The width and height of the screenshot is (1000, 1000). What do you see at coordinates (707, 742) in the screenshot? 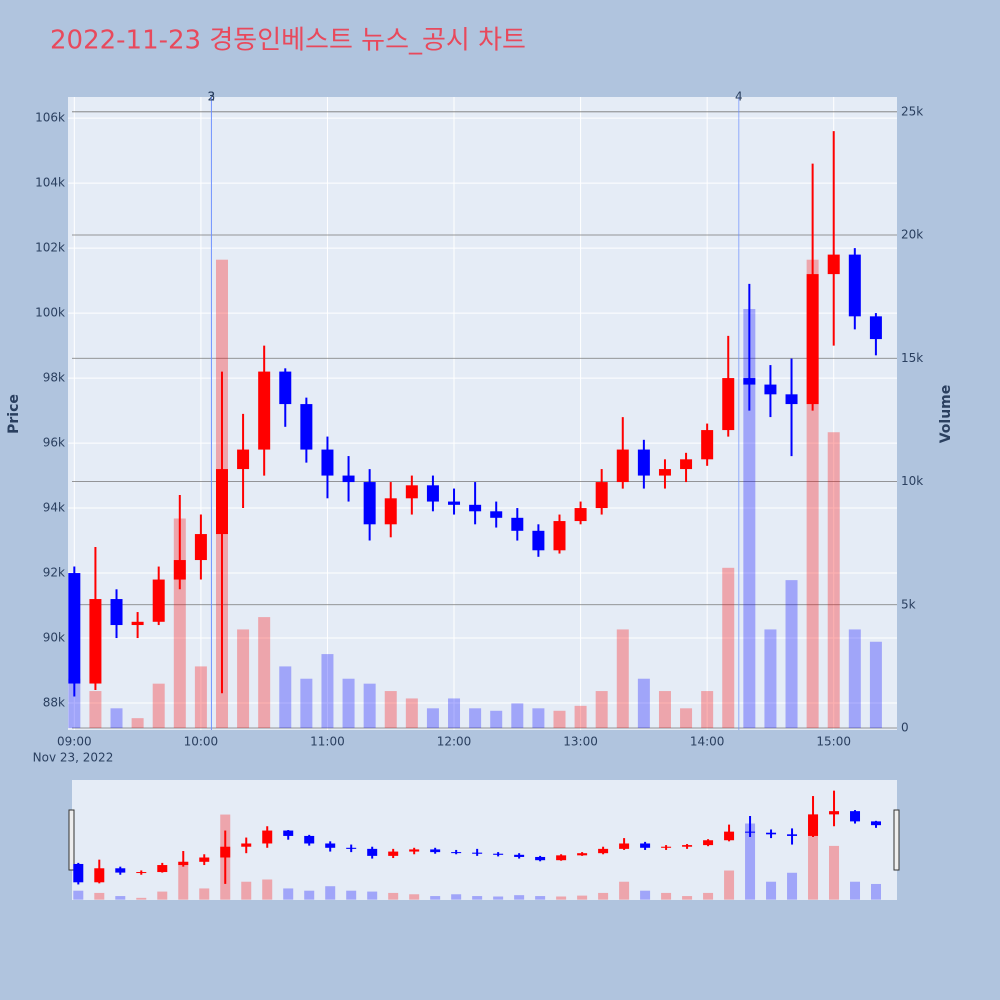
I see `x-tick-label: 14:00` at bounding box center [707, 742].